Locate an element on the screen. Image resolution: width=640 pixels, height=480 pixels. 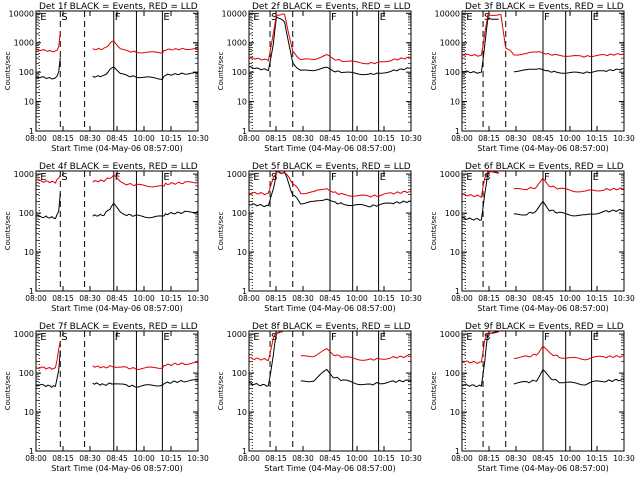
panel-title: Det 2f BLACK = Events, RED = LLD is located at coordinates (331, 7).